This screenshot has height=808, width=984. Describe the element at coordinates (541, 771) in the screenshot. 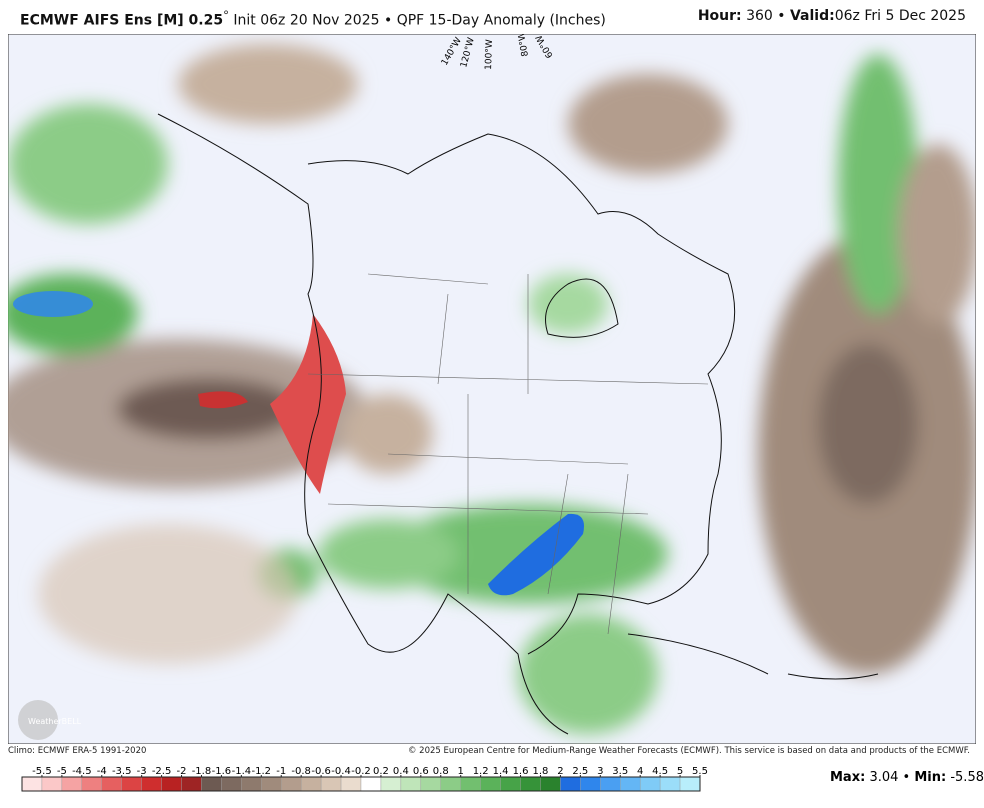

I see `colorbar-label: 1.8` at that location.